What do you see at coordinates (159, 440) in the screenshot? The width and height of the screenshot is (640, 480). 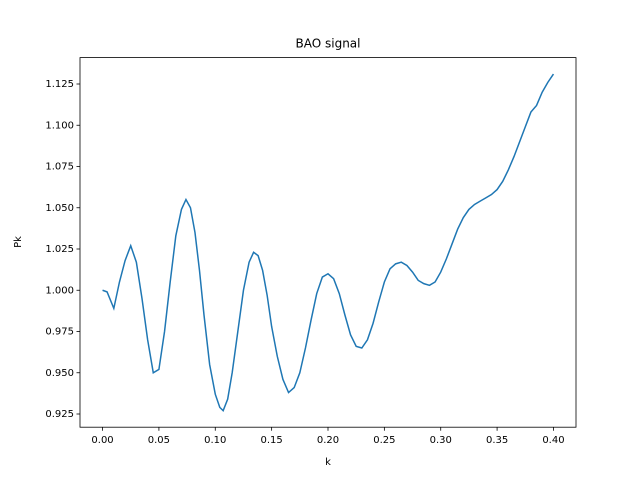 I see `x-tick-label: 0.05` at bounding box center [159, 440].